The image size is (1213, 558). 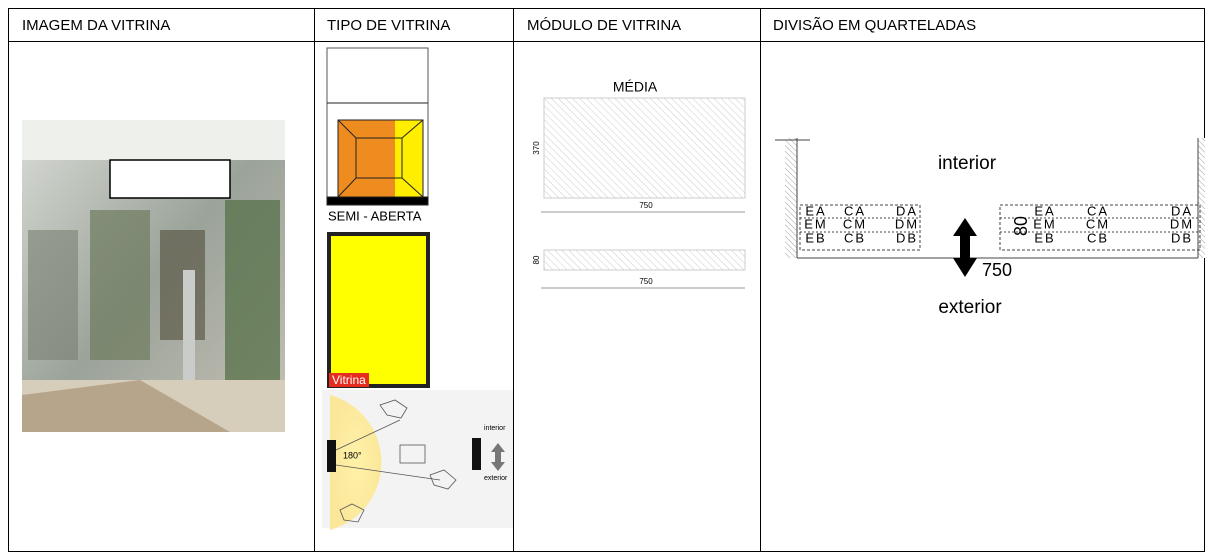 I want to click on type-label: SEMI - ABERTA, so click(x=375, y=215).